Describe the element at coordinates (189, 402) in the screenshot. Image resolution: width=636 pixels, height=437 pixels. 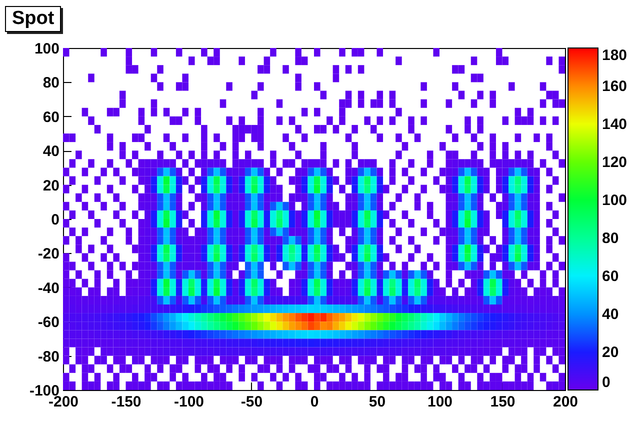
I see `x-tick-label: -100` at that location.